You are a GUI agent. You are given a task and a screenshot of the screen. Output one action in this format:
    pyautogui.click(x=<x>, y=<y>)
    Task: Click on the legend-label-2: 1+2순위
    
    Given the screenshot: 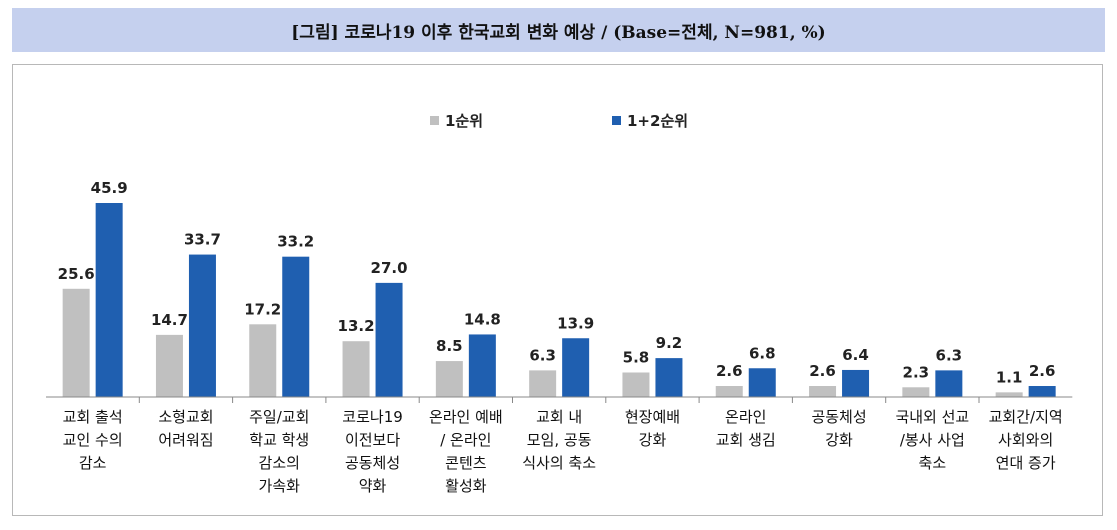 What is the action you would take?
    pyautogui.click(x=657, y=121)
    